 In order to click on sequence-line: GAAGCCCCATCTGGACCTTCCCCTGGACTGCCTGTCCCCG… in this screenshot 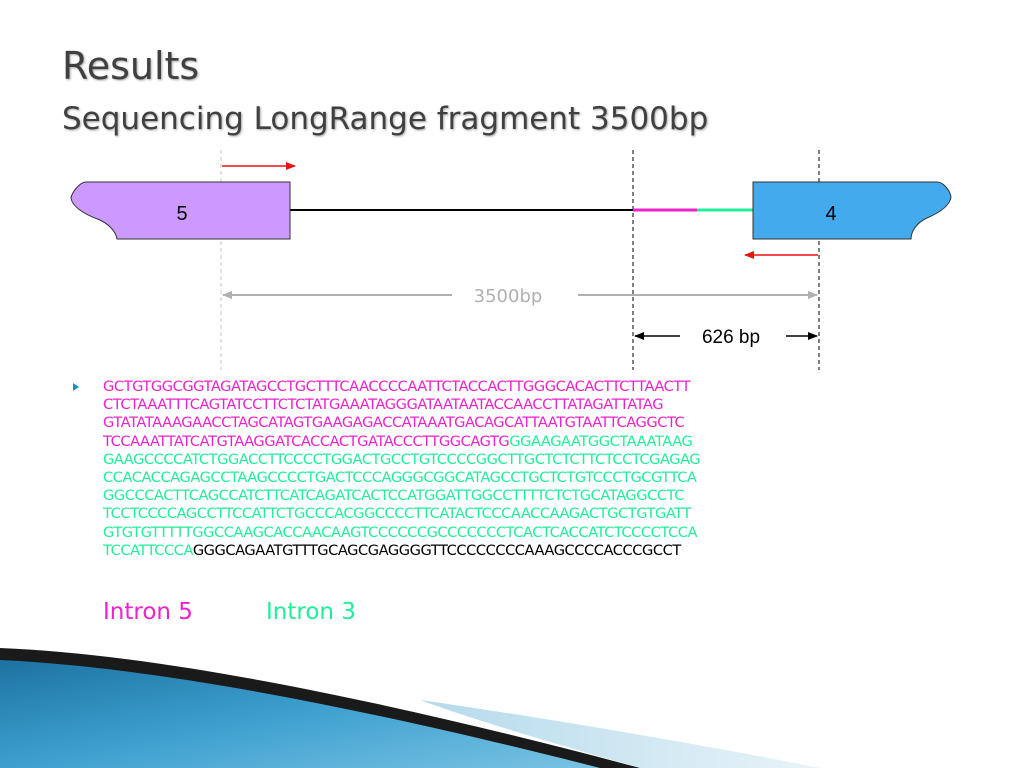, I will do `click(402, 459)`.